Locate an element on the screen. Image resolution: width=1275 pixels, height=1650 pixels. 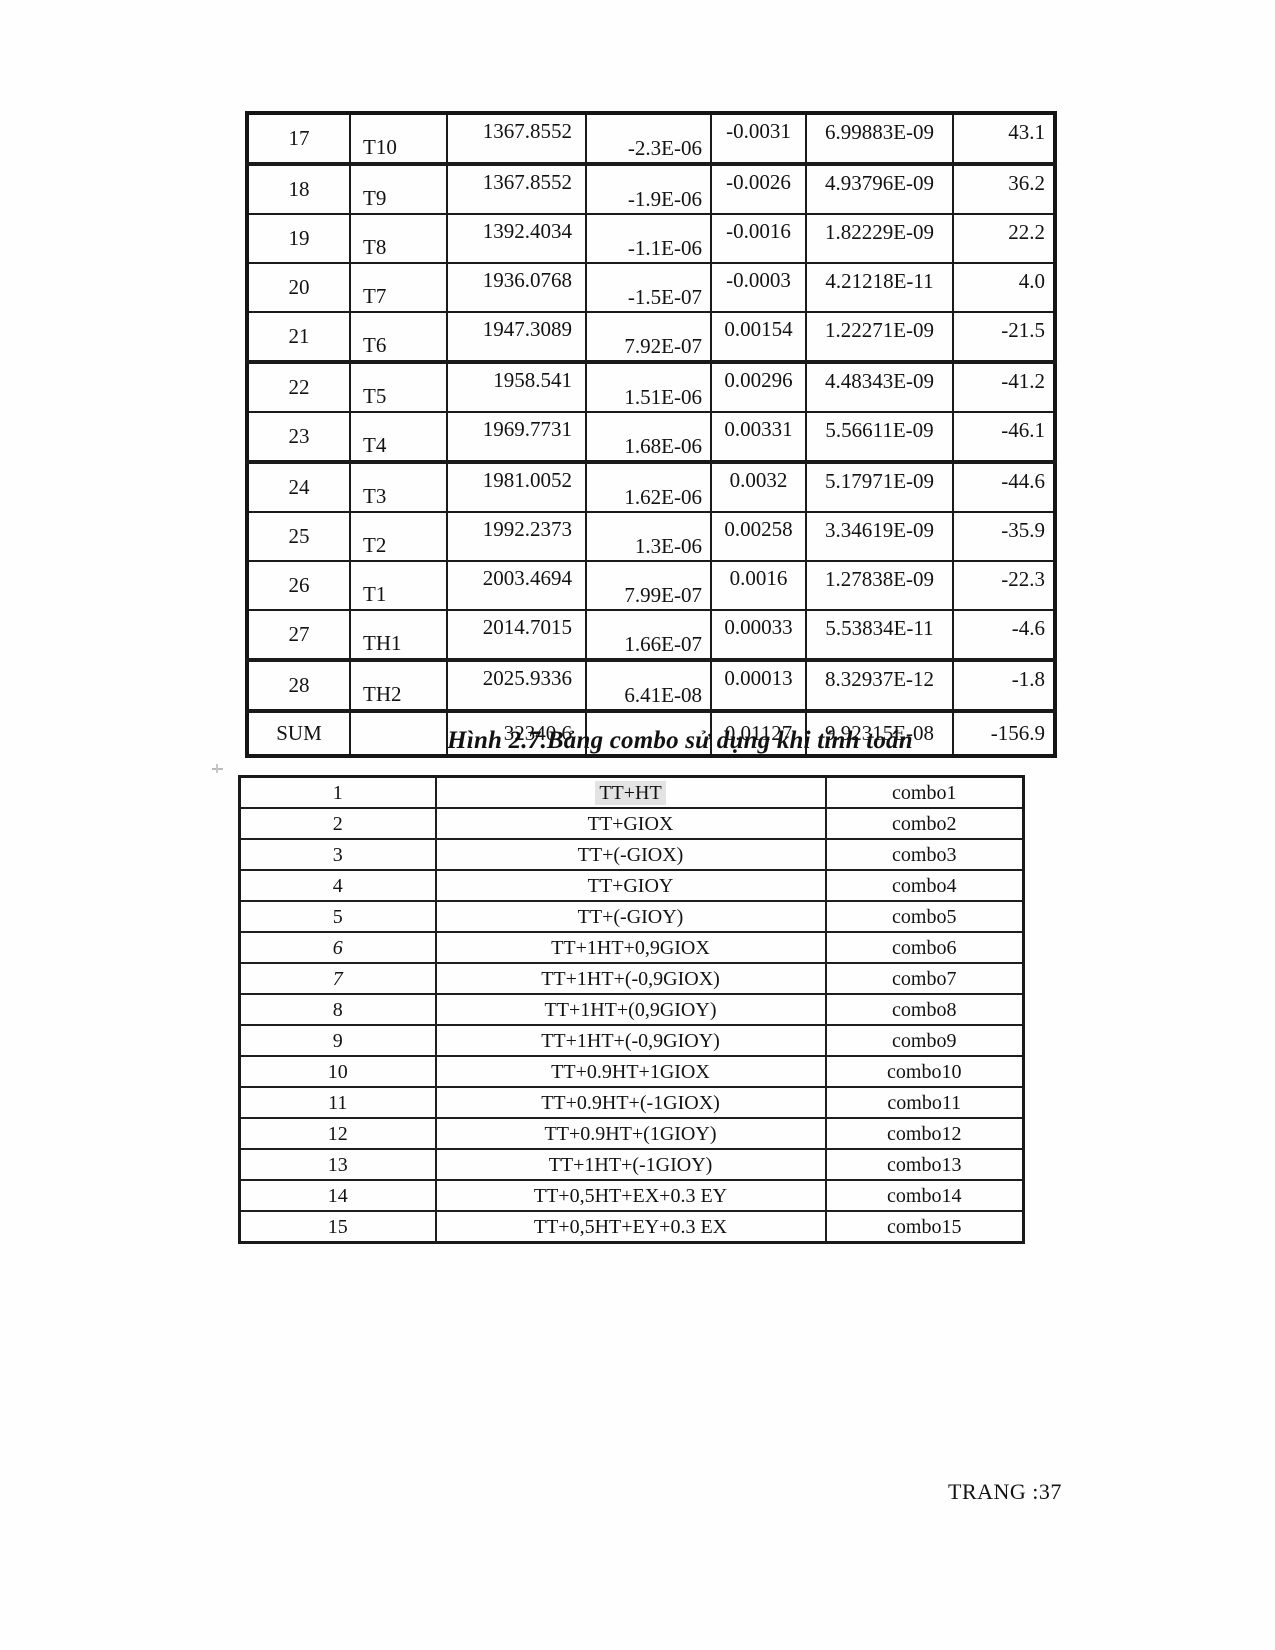
results-row-cell-v4: 4.21218E-11 is located at coordinates (879, 287).